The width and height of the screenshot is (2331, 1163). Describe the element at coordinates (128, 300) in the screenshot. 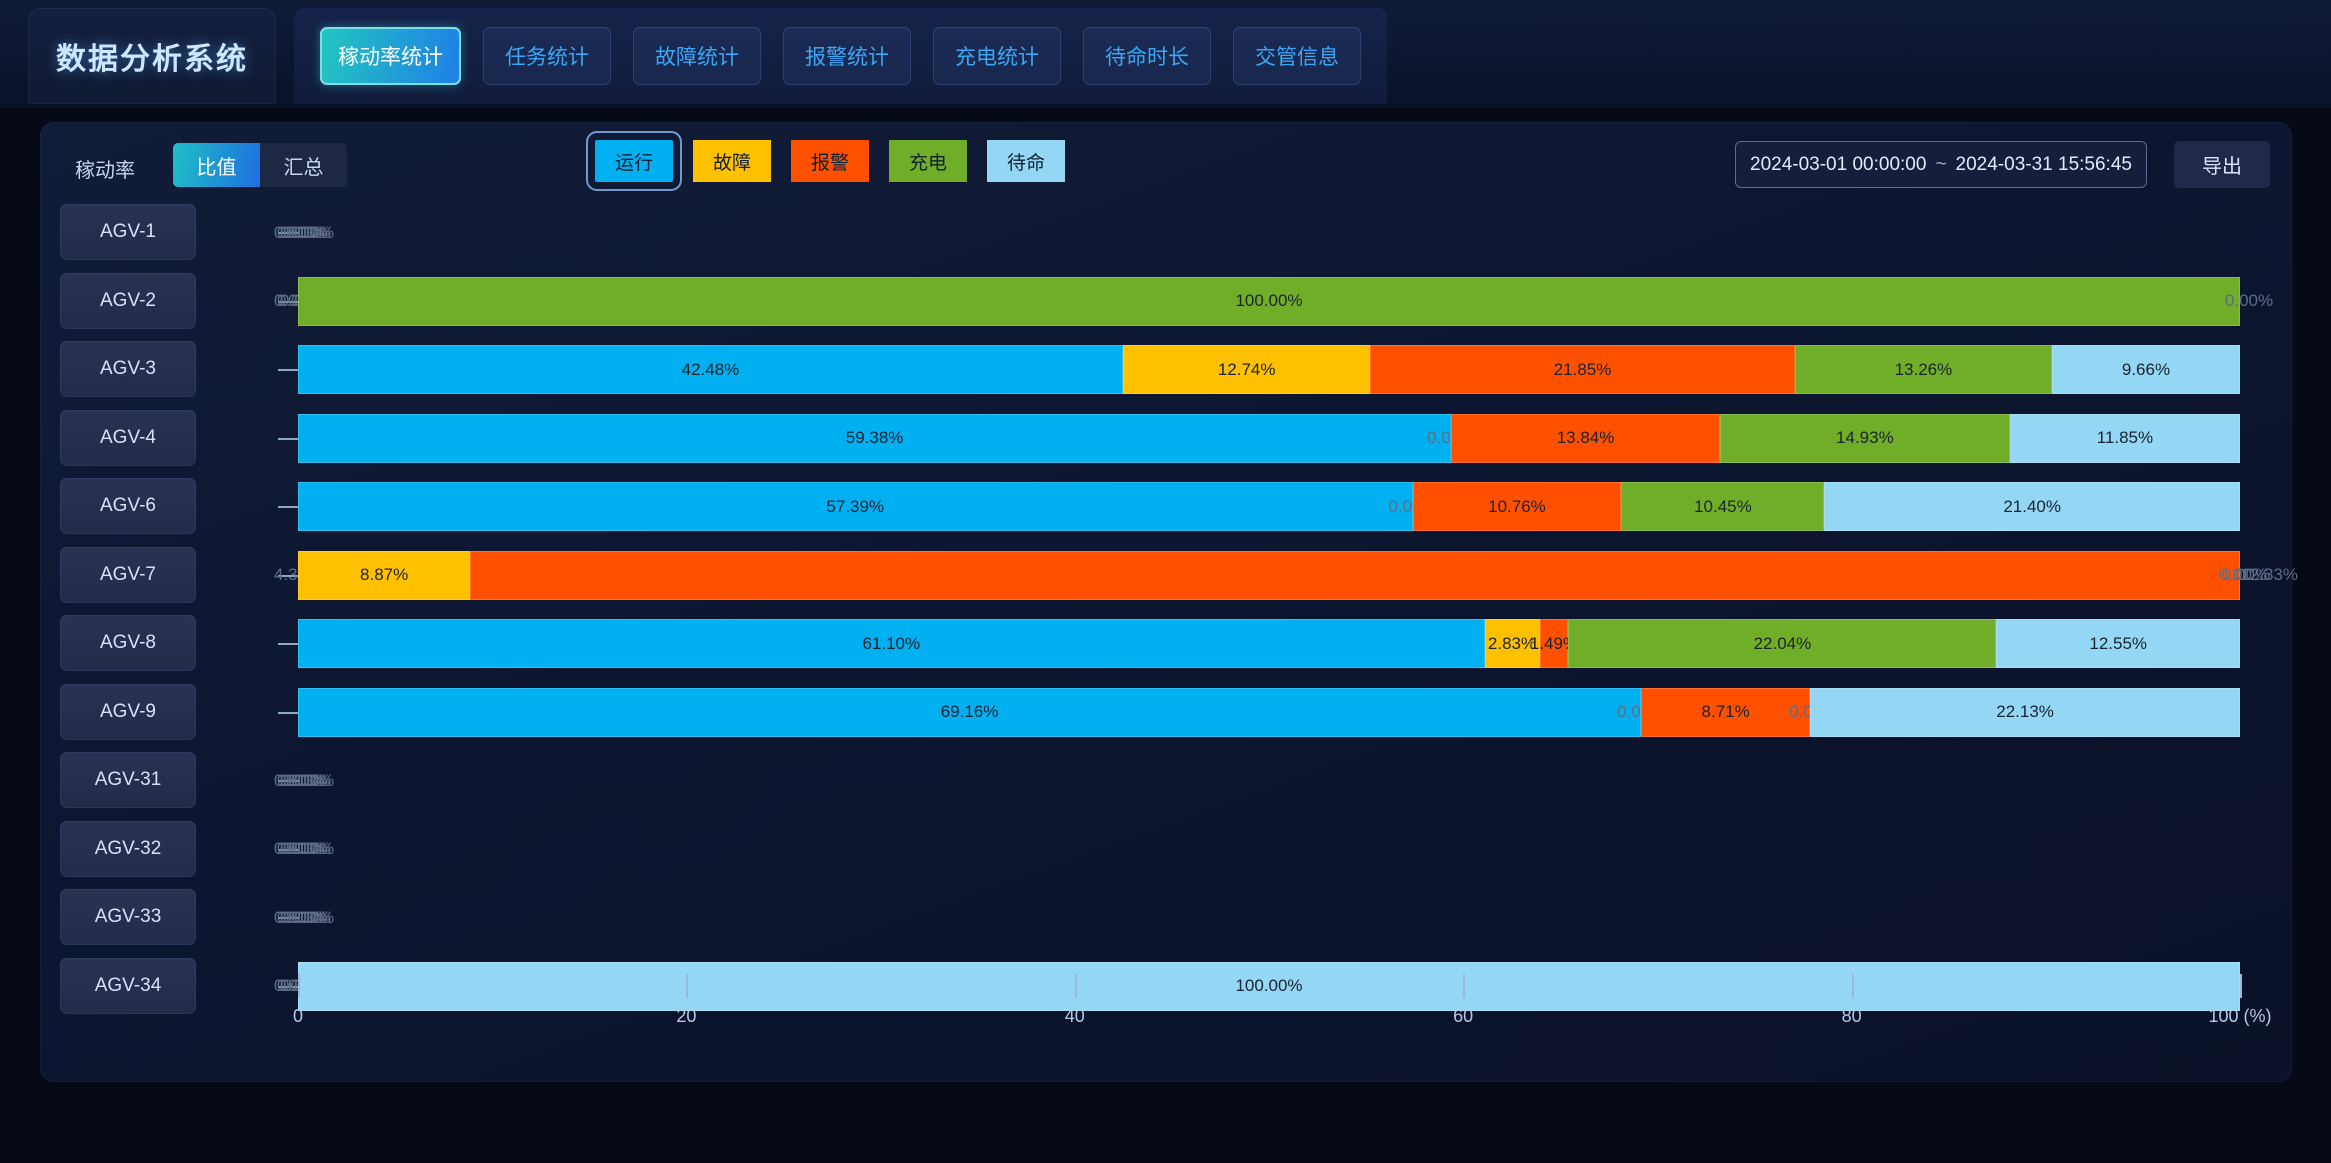

I see `agv-selector-agv-2: AGV-2` at that location.